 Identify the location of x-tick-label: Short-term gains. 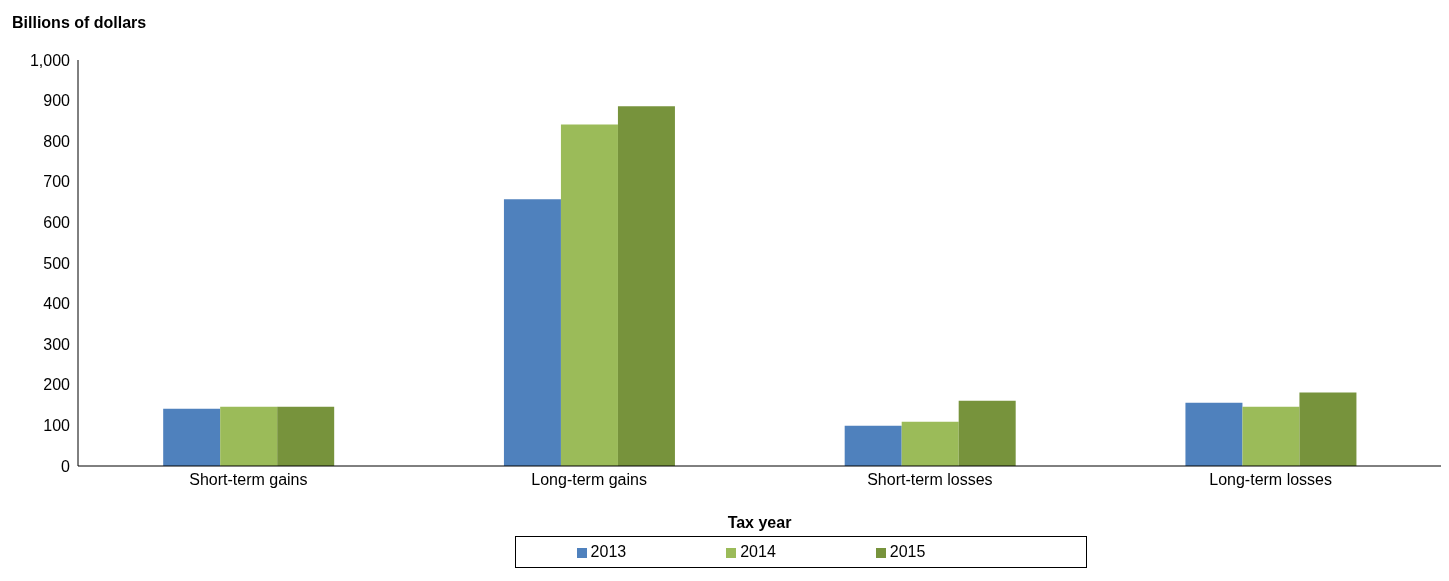
(248, 480).